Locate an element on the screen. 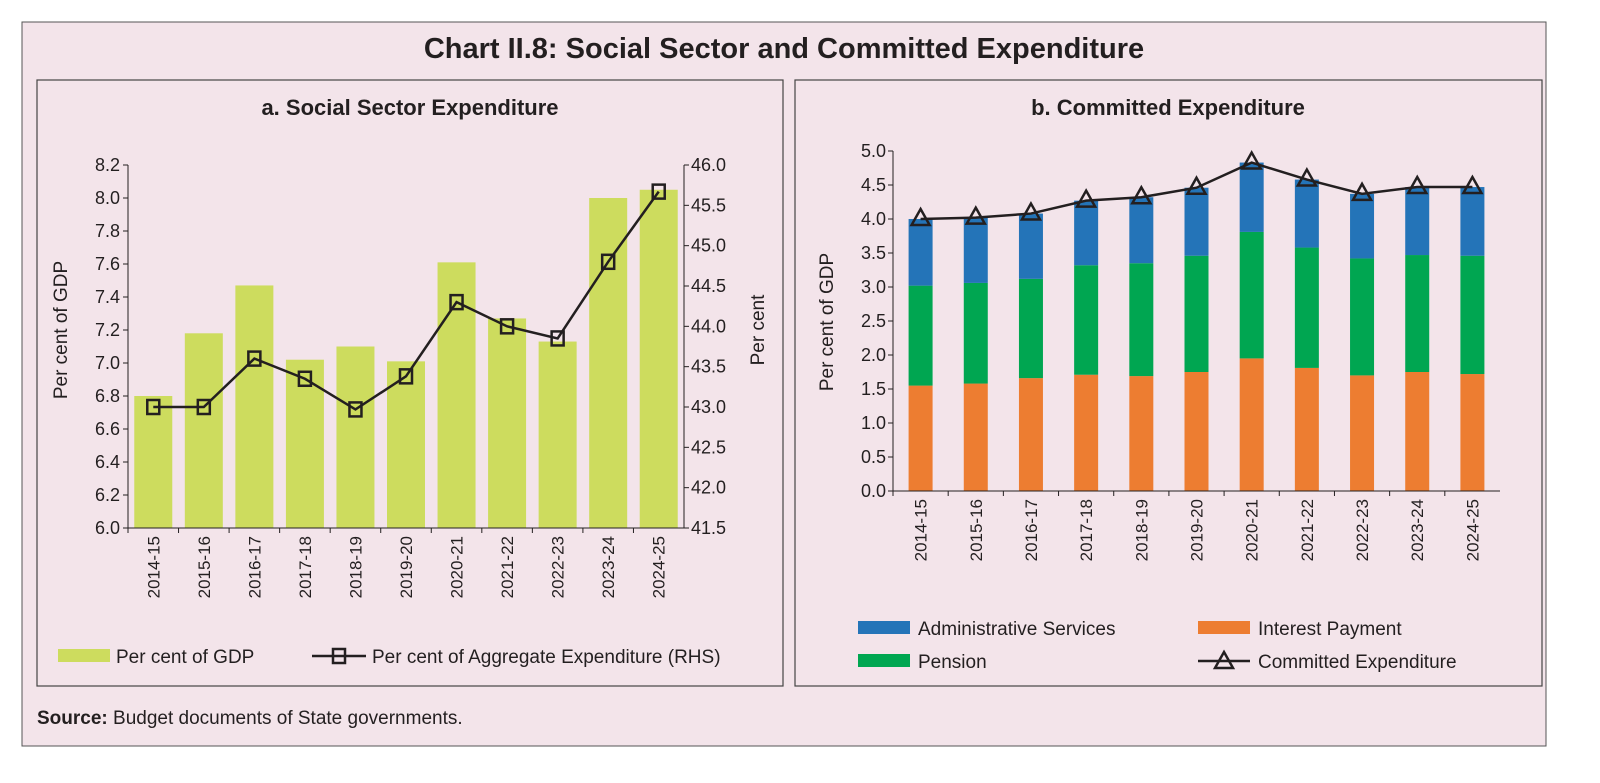 Image resolution: width=1600 pixels, height=783 pixels. x-tick-label: 2021-22 is located at coordinates (507, 567).